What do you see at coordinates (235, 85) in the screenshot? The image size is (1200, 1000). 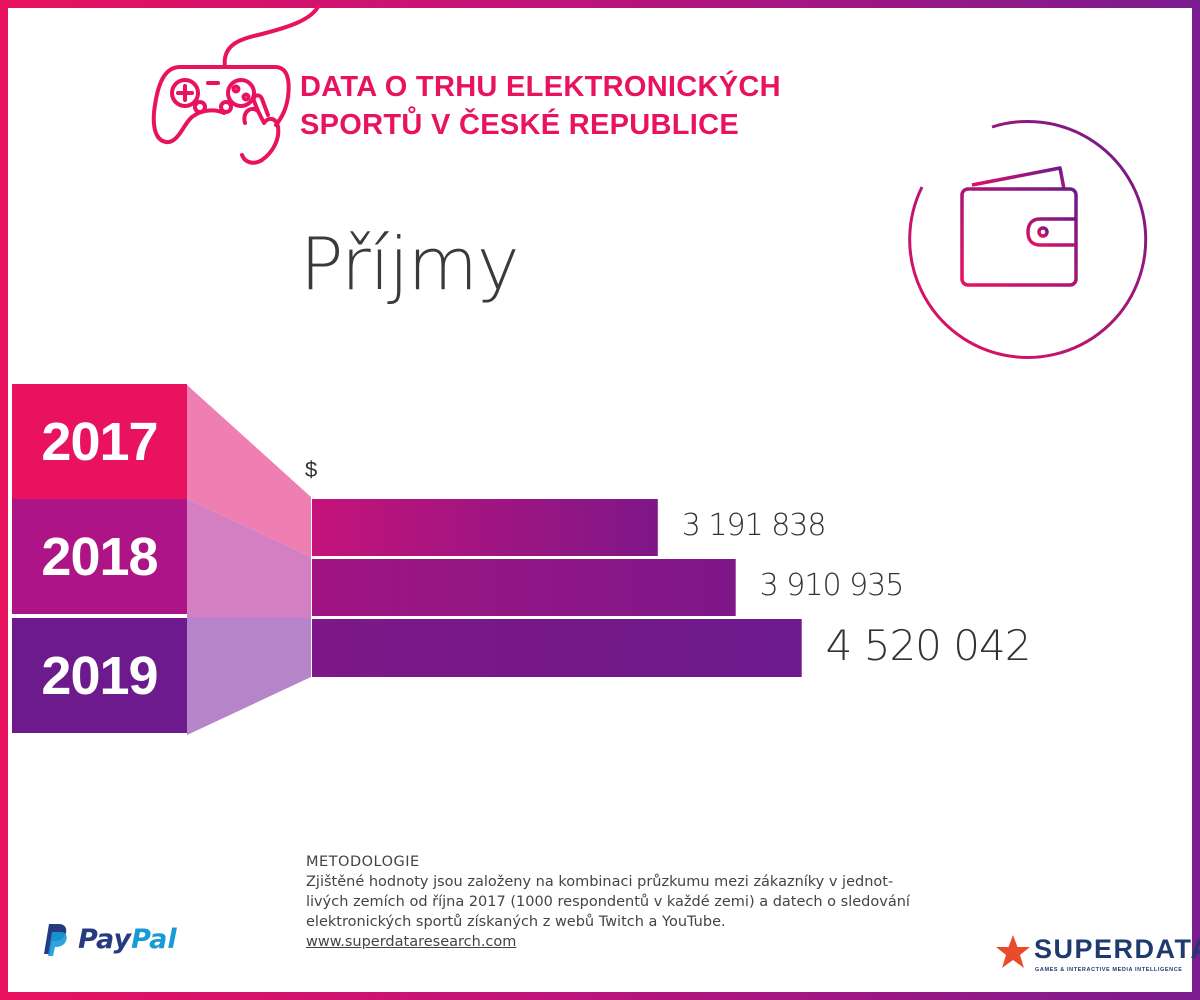 I see `gamepad-icon` at bounding box center [235, 85].